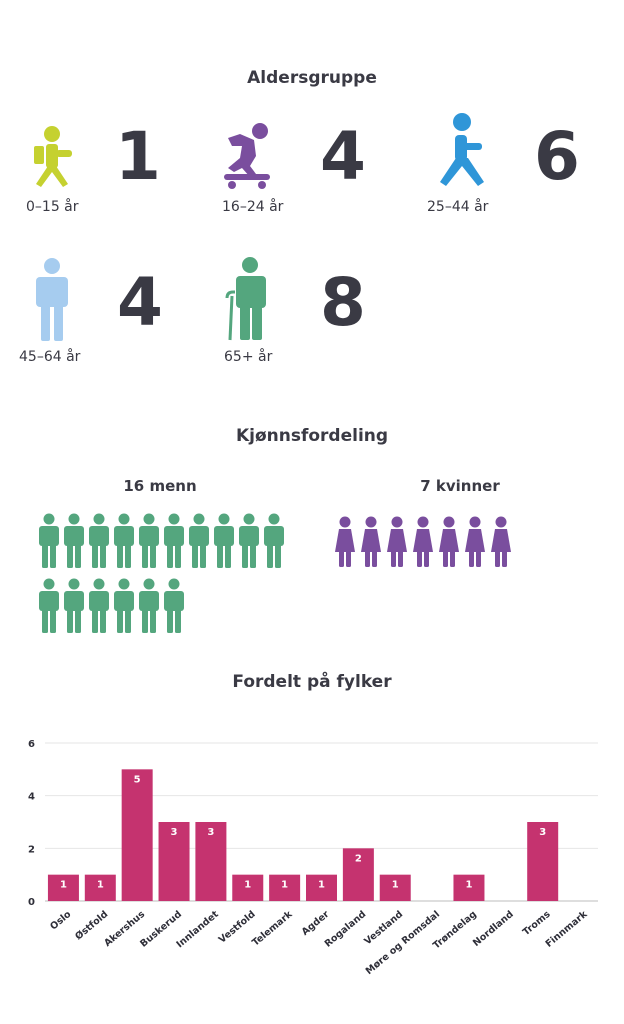 Image resolution: width=624 pixels, height=1024 pixels. Describe the element at coordinates (316, 923) in the screenshot. I see `x-tick-label: Agder` at that location.